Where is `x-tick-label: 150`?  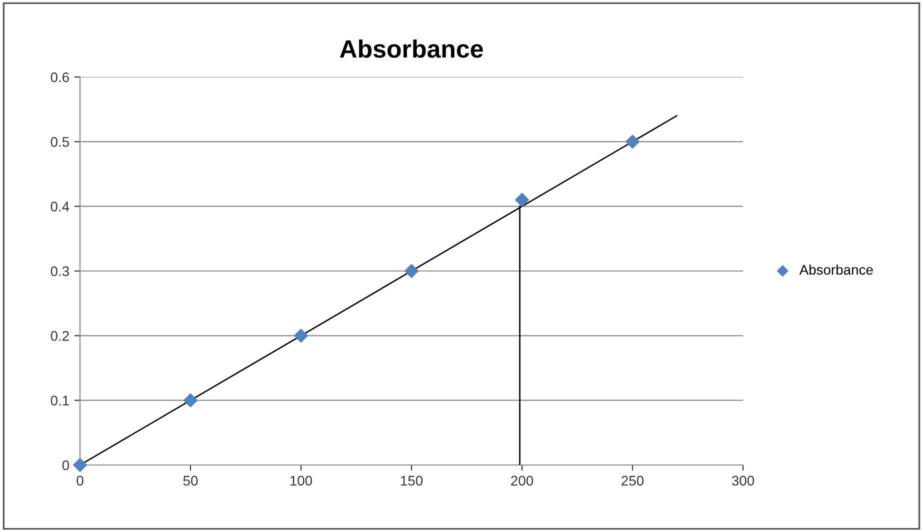 x-tick-label: 150 is located at coordinates (411, 481).